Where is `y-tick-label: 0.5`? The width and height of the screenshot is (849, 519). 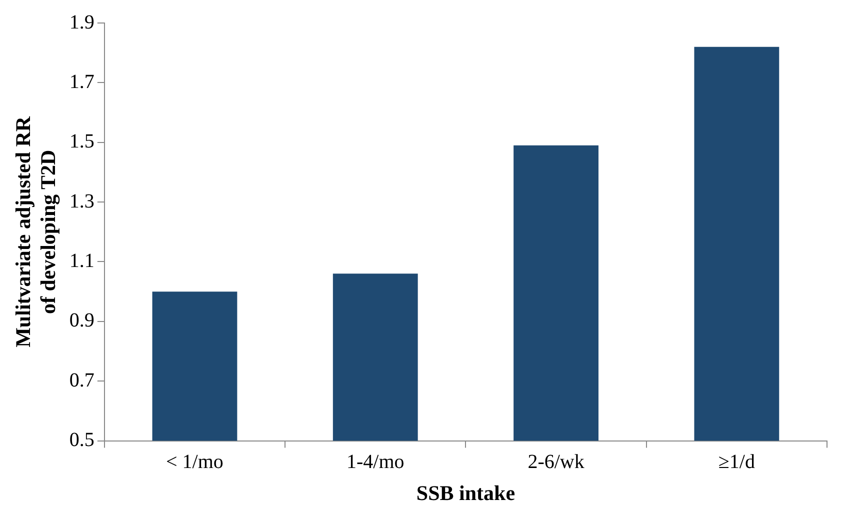
y-tick-label: 0.5 is located at coordinates (81, 440).